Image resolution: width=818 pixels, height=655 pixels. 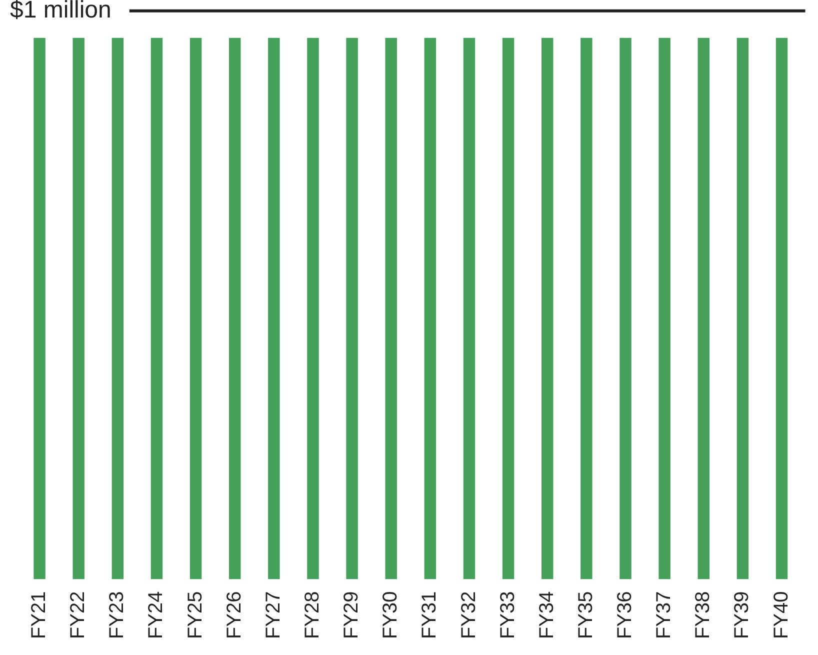 I want to click on x-tick-label: FY24, so click(x=156, y=615).